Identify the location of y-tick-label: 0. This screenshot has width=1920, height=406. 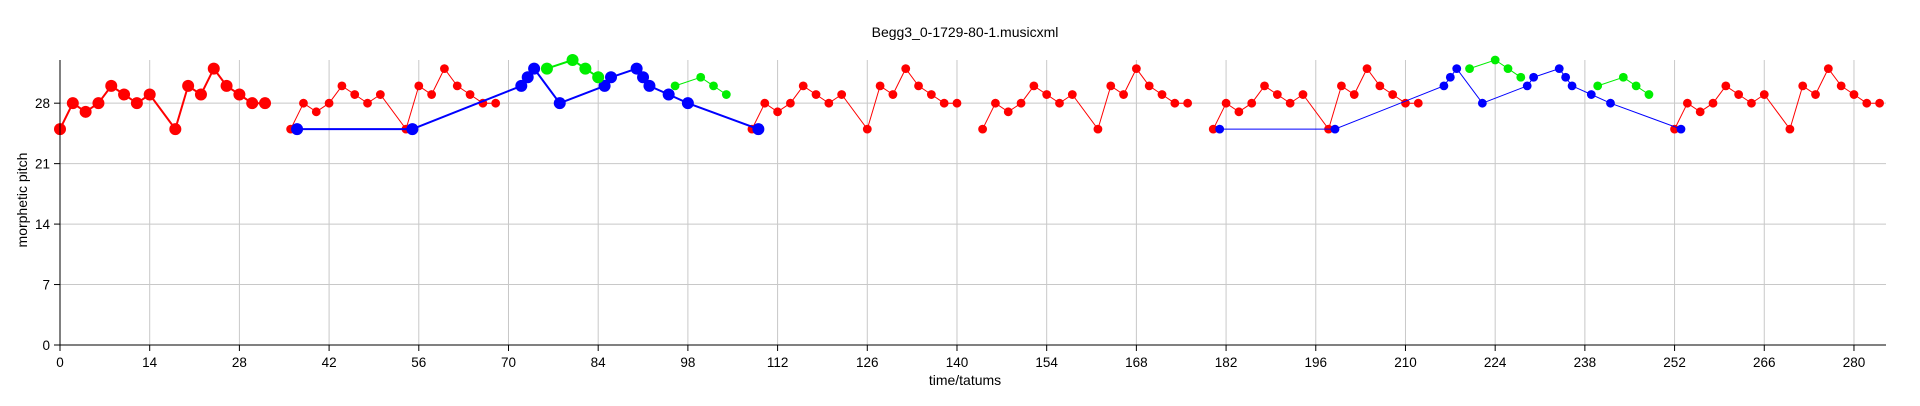
(46, 345).